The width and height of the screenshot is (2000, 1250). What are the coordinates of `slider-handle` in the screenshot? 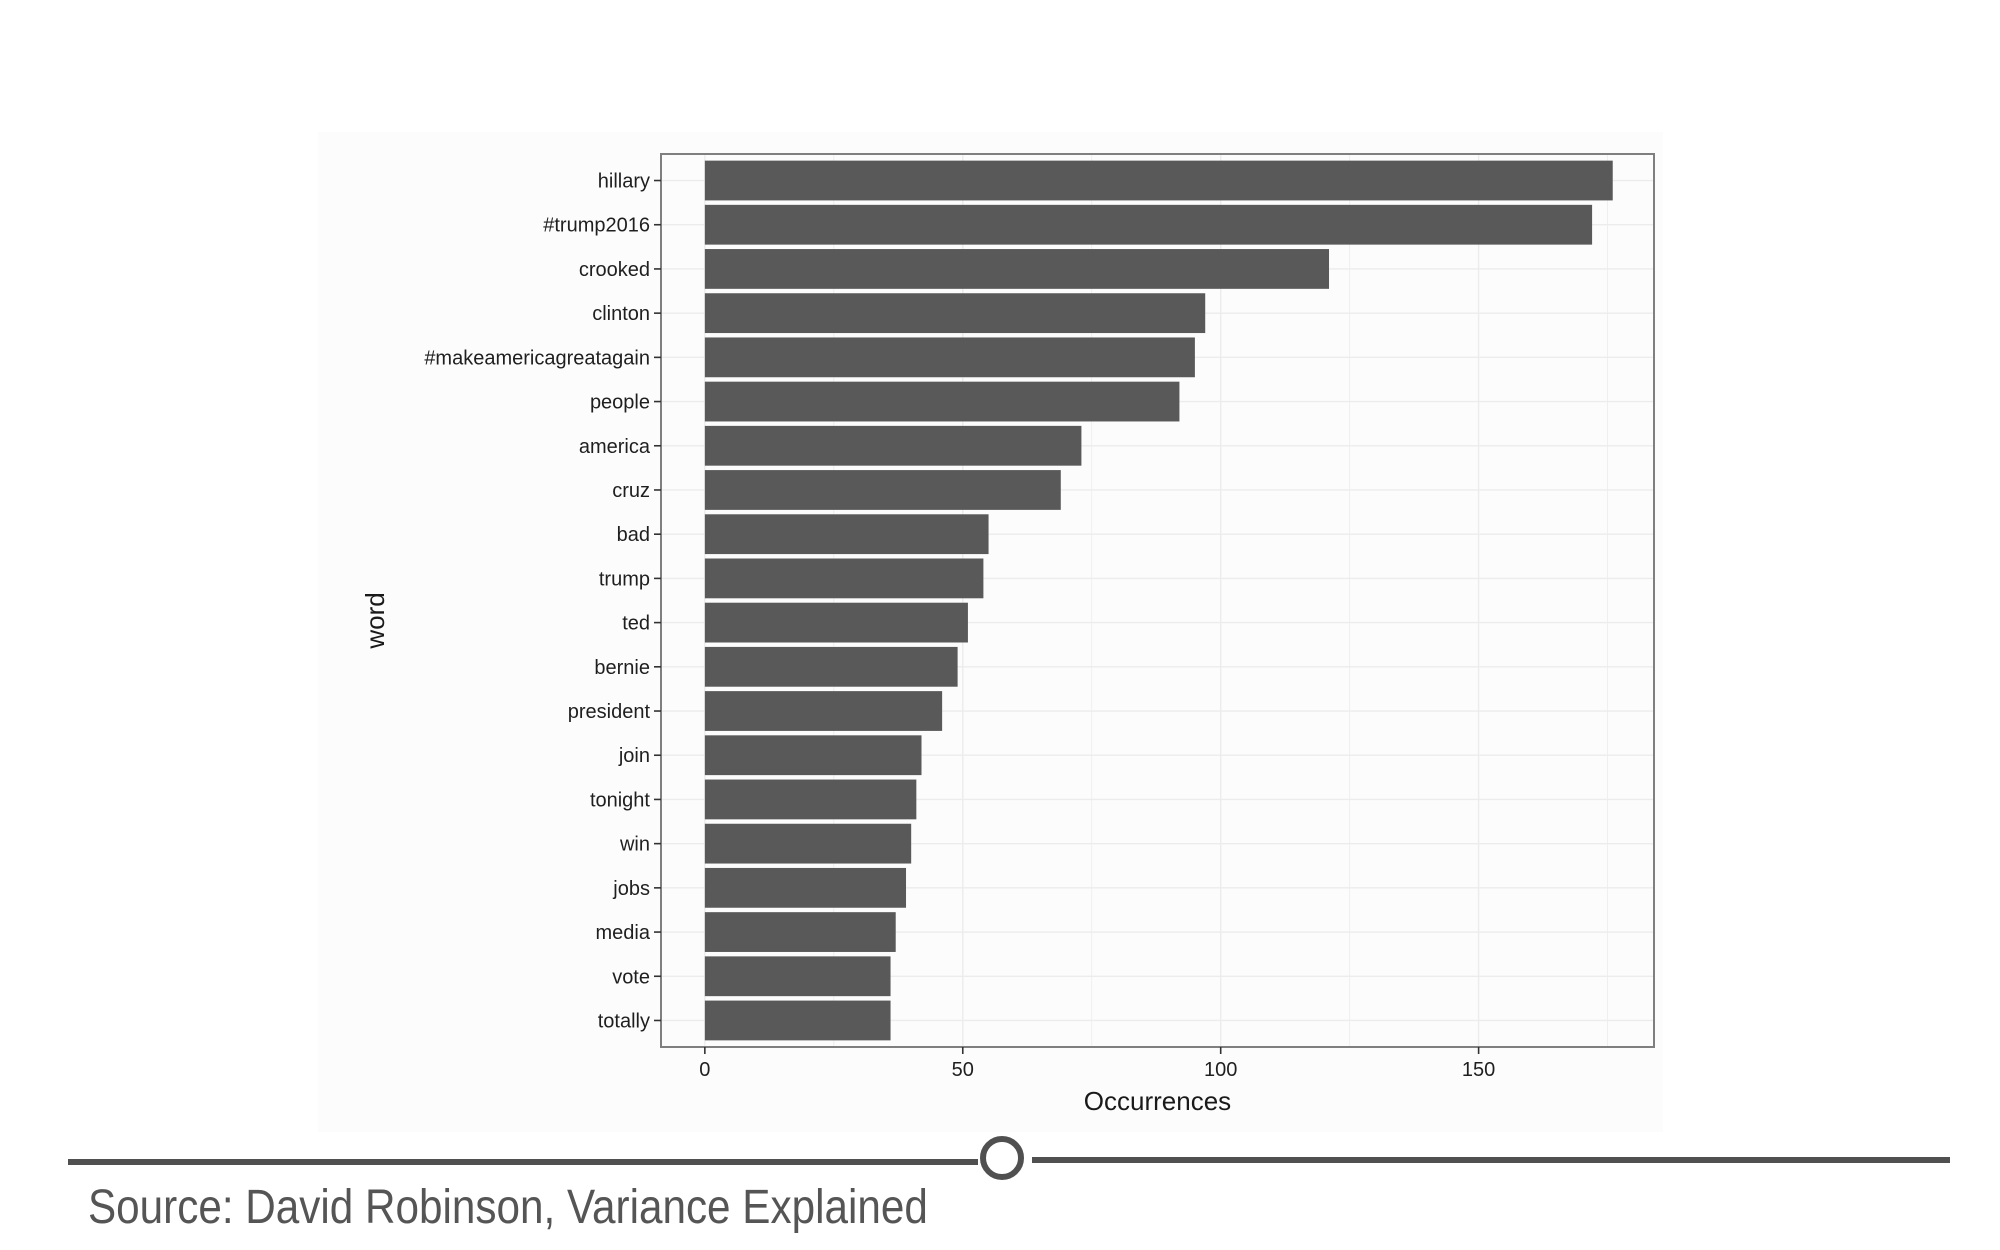 It's located at (1002, 1158).